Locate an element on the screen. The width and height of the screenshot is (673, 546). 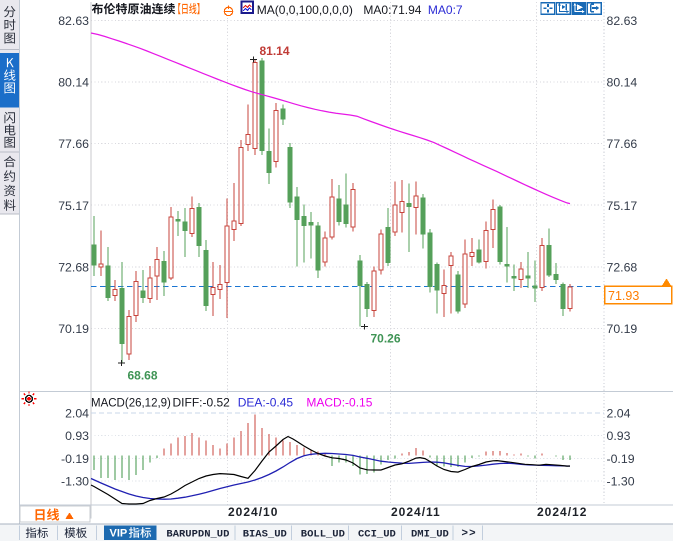
svg-text: 71.93 is located at coordinates (623, 296).